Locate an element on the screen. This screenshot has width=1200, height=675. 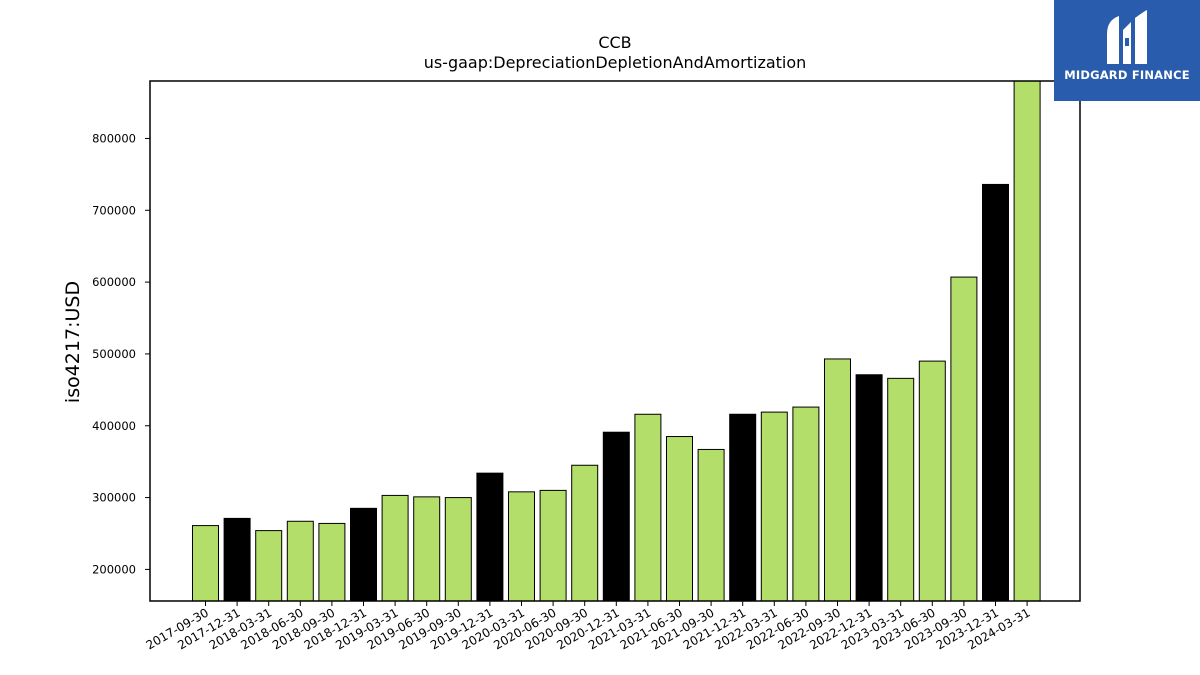
logo-text: MIDGARD FINANCE is located at coordinates (1127, 75).